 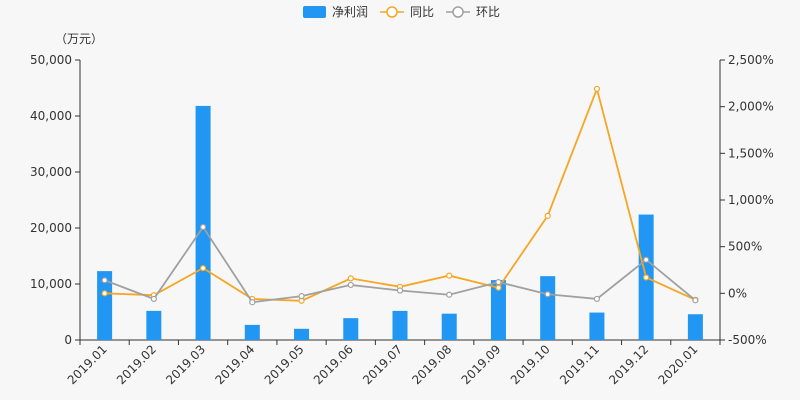 What do you see at coordinates (350, 12) in the screenshot?
I see `legend-label-net-profit: 净利润` at bounding box center [350, 12].